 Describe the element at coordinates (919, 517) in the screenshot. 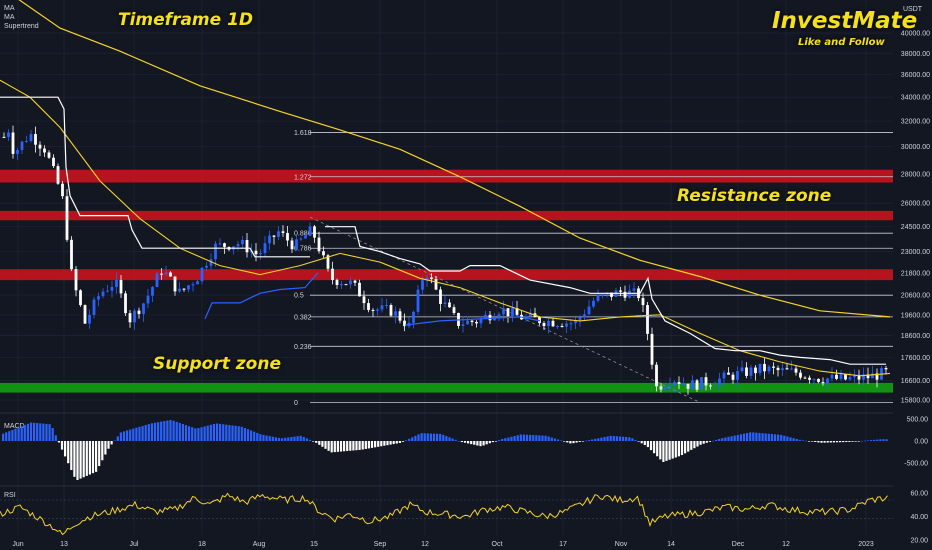

I see `rsi-tick-label: 40.00` at that location.